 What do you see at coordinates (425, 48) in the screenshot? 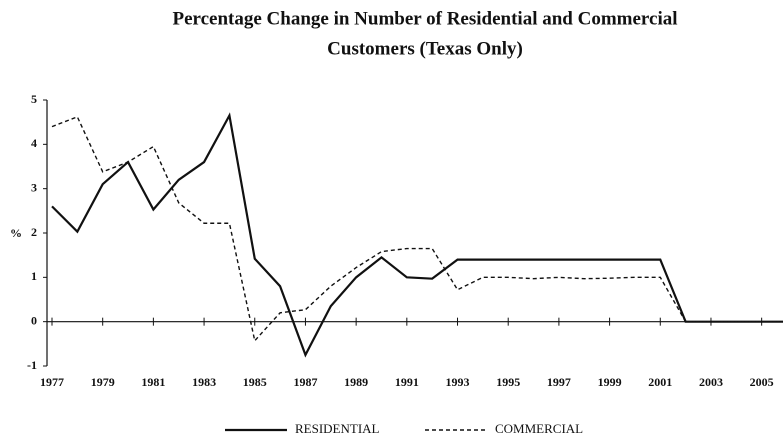
I see `chart-subtitle: Customers (Texas Only)` at bounding box center [425, 48].